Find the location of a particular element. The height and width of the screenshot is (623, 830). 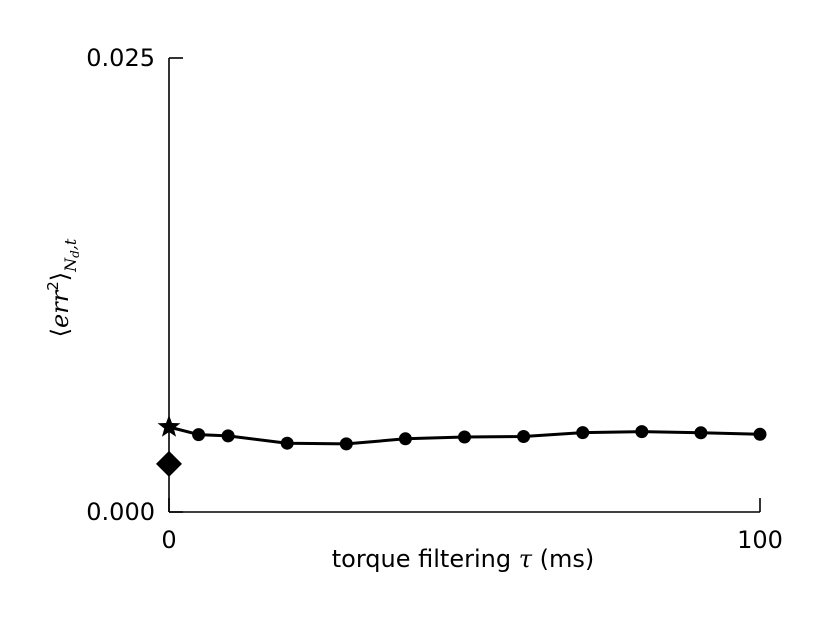

x-tick-label: 0 is located at coordinates (168, 540).